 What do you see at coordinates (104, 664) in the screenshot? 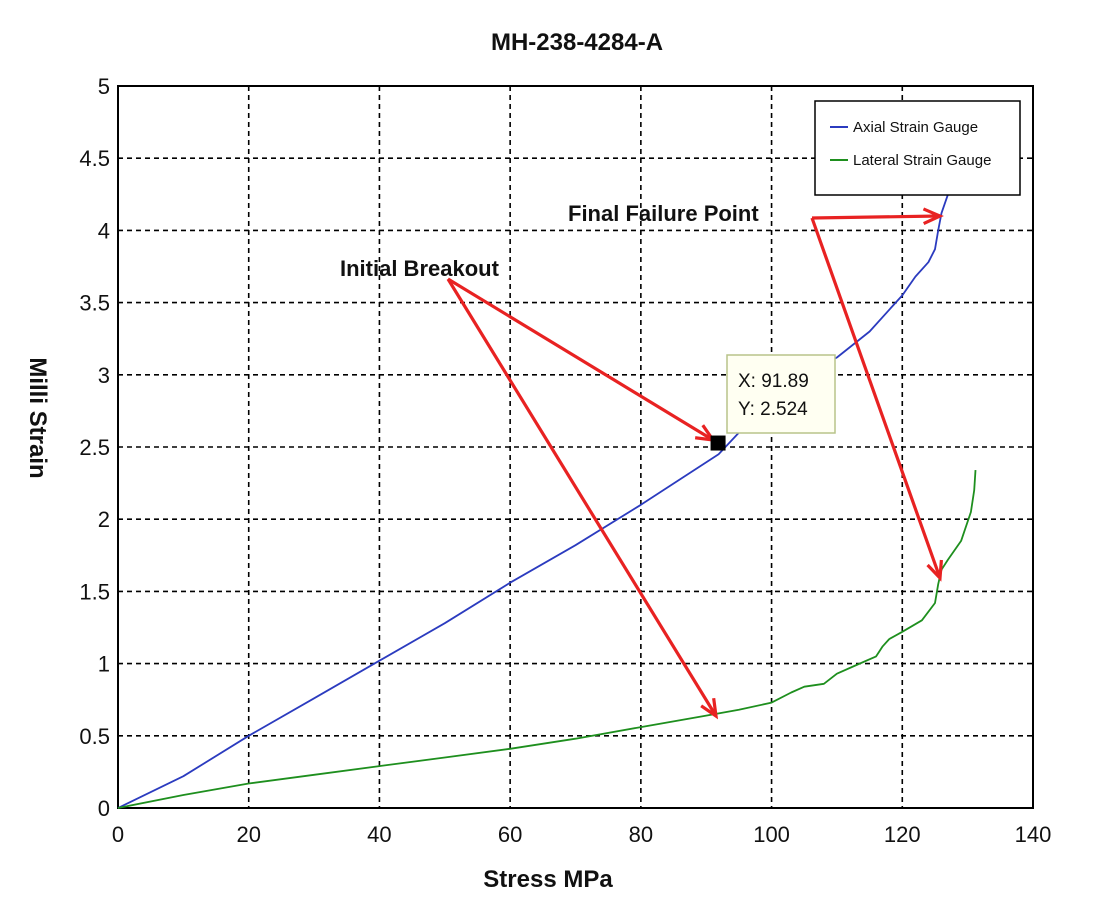
I see `y-tick-label: 1` at bounding box center [104, 664].